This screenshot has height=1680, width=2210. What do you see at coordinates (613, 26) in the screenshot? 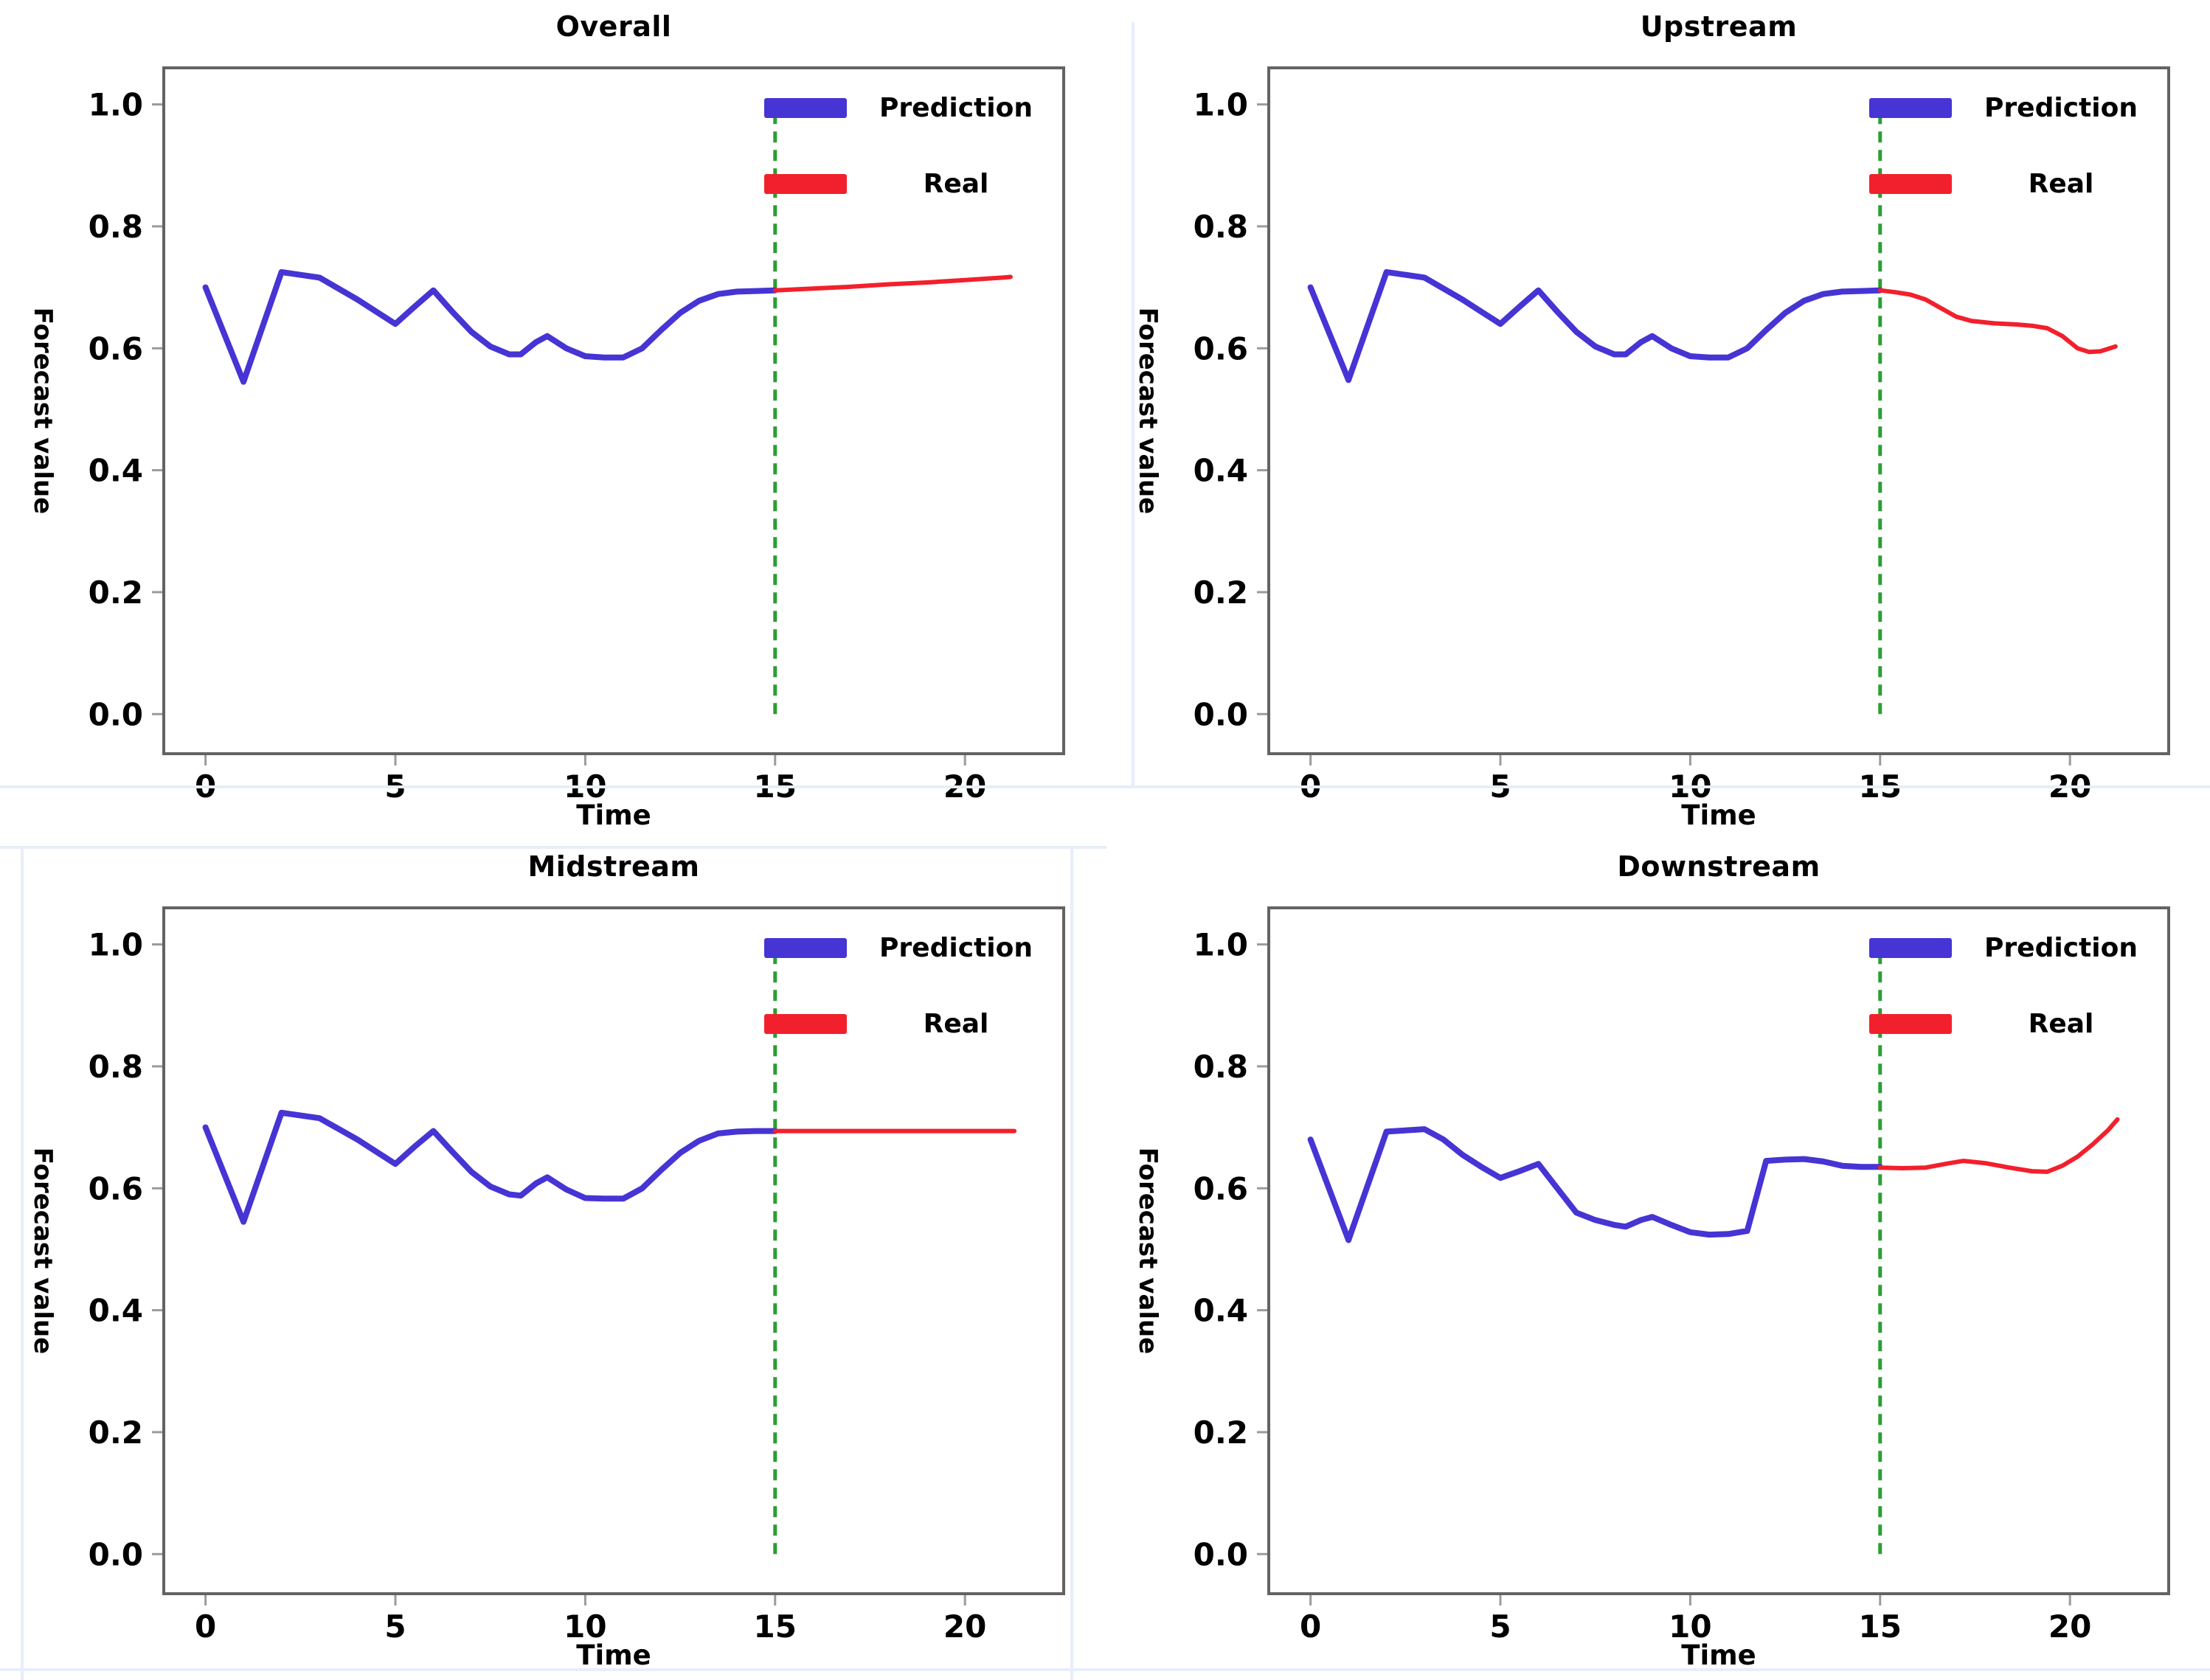
I see `chart-title-overall: Overall` at bounding box center [613, 26].